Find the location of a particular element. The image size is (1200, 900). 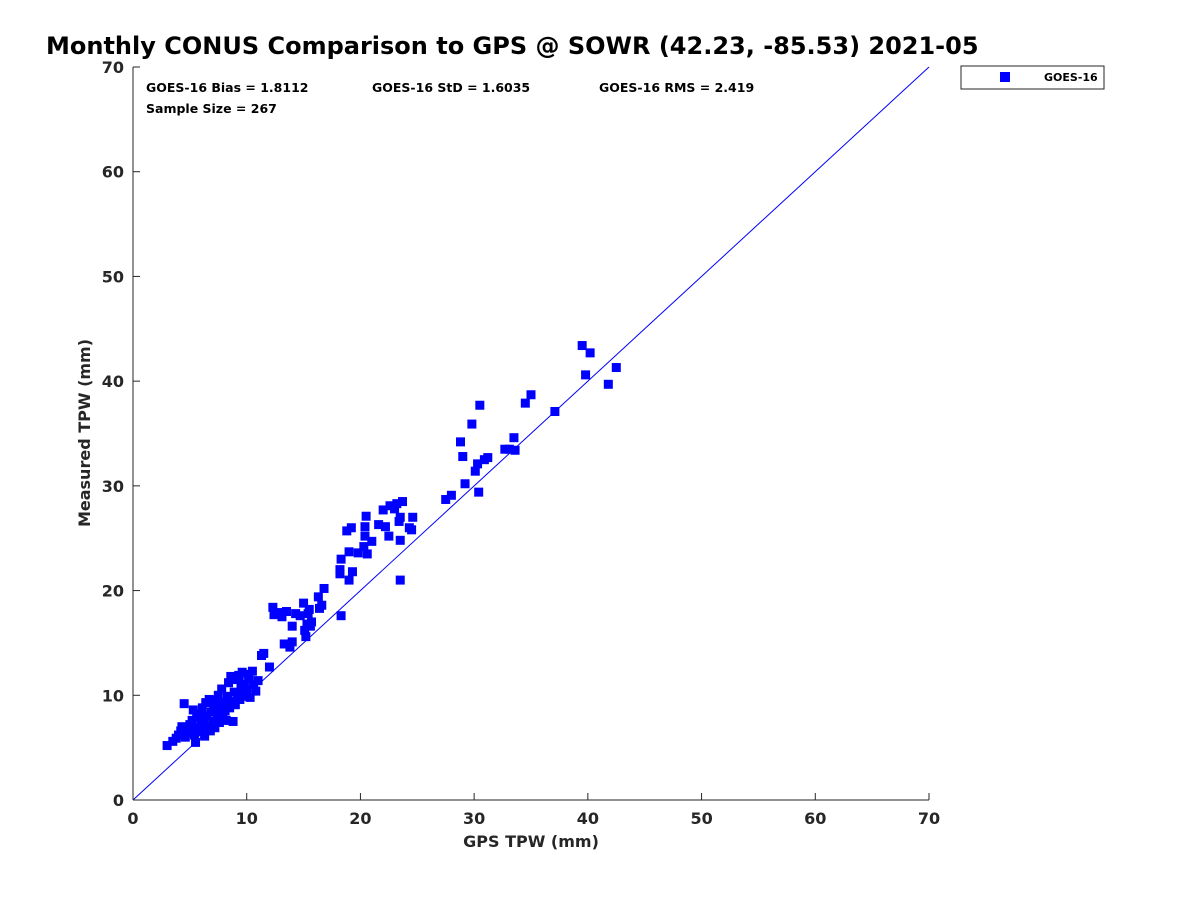

legend: GOES-16 is located at coordinates (1032, 77).